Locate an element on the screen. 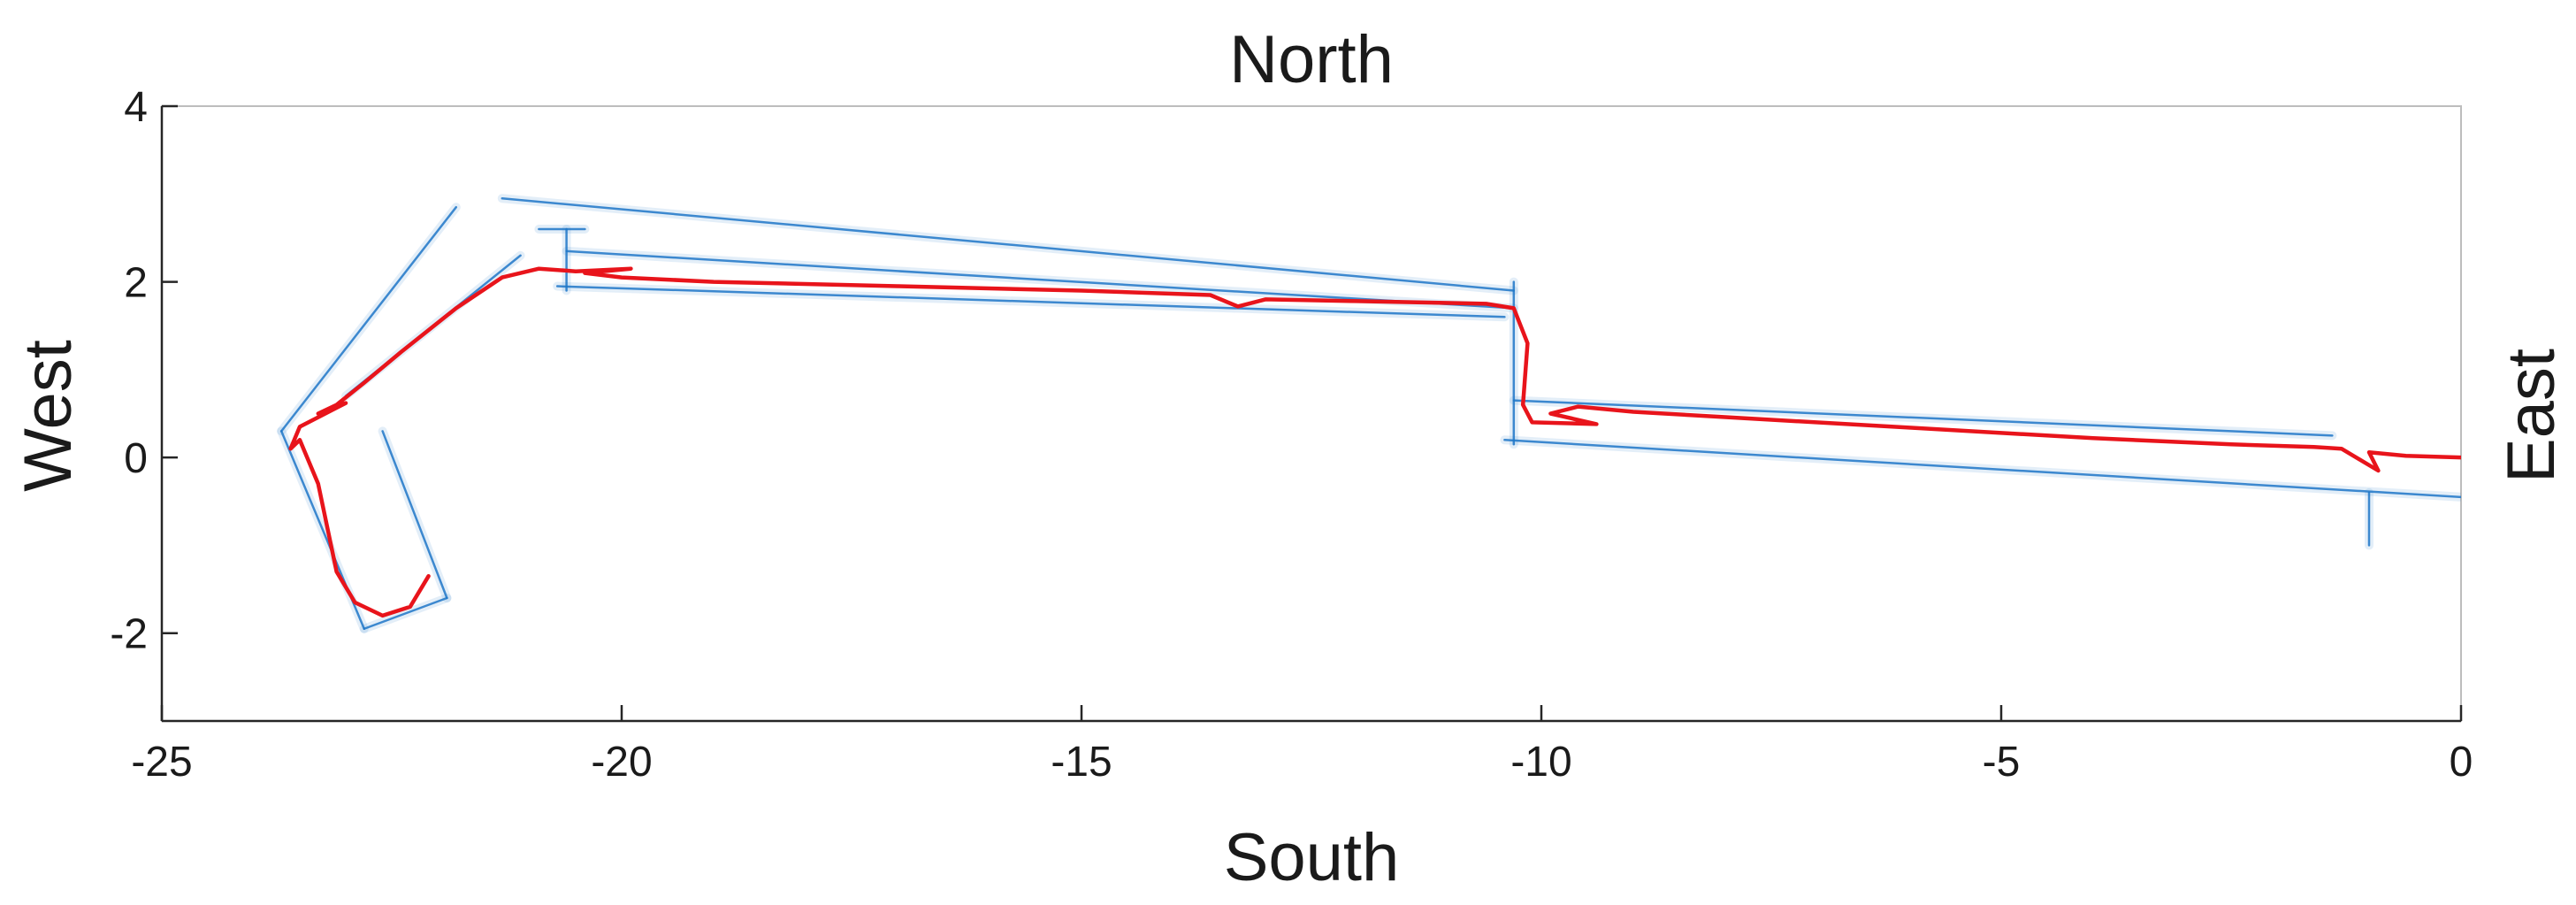 Image resolution: width=2576 pixels, height=905 pixels. x-tick-label: -10 is located at coordinates (1540, 762).